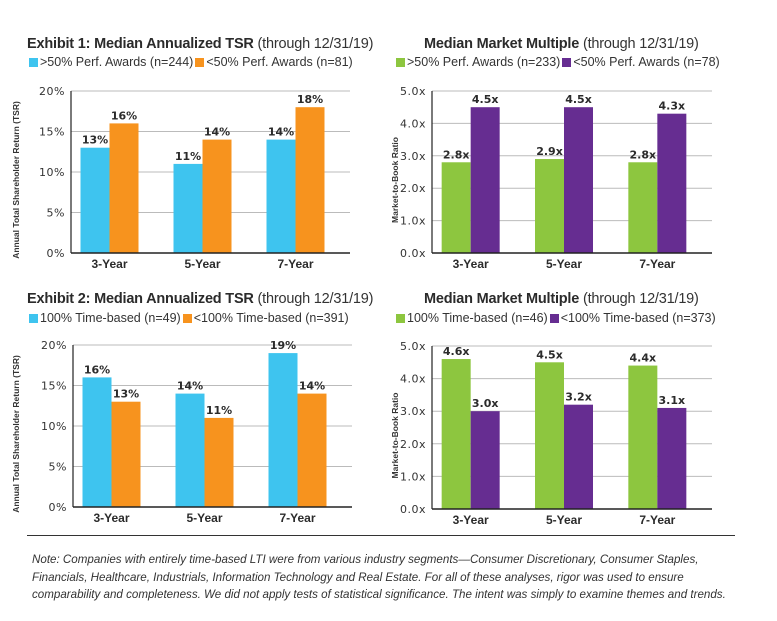  I want to click on data-label: 11%, so click(188, 156).